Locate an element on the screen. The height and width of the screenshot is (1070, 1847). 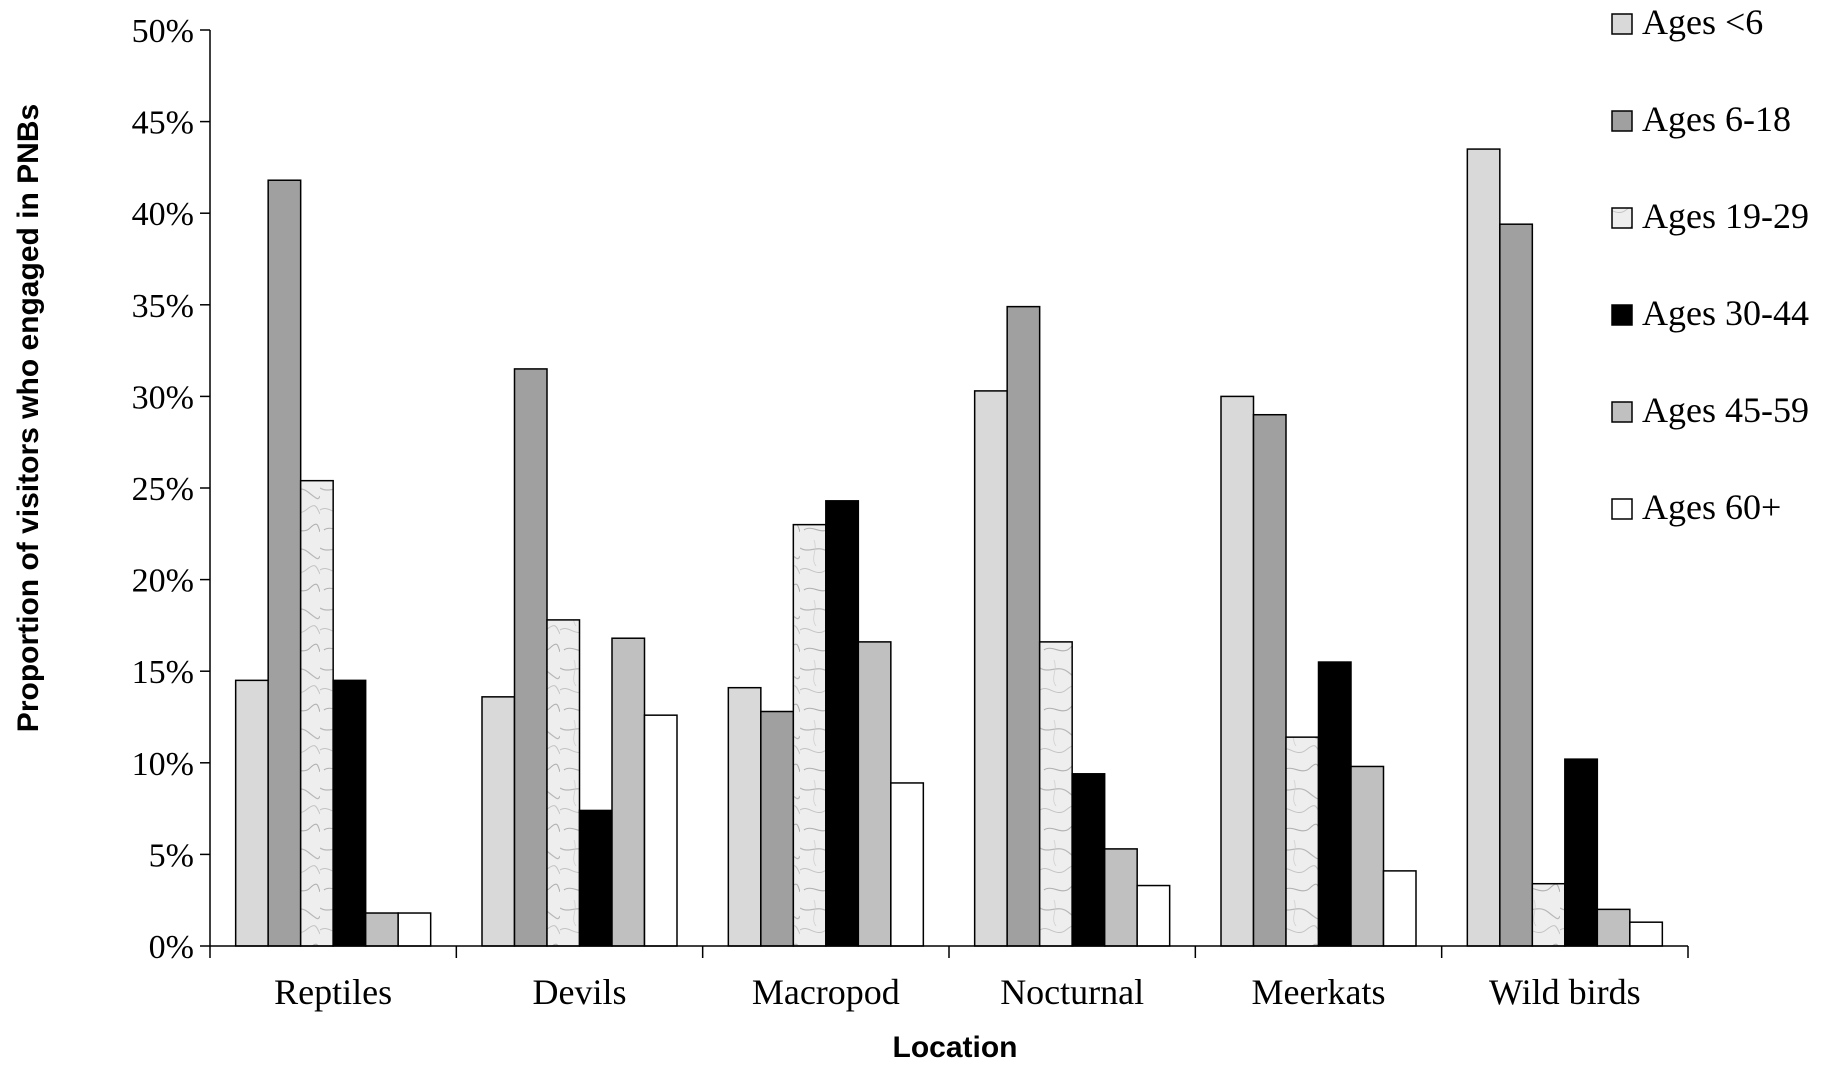
x-category-label: Macropod is located at coordinates (826, 992).